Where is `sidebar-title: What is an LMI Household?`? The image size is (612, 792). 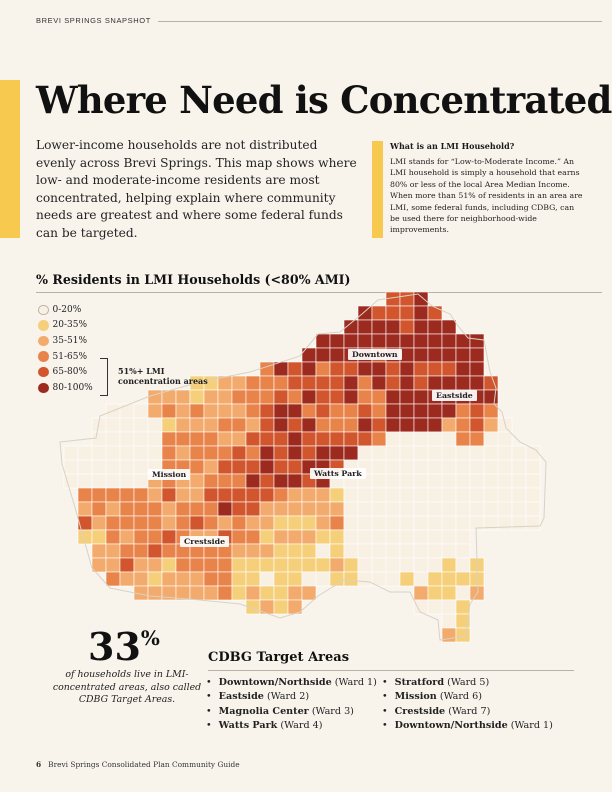 sidebar-title: What is an LMI Household? is located at coordinates (452, 146).